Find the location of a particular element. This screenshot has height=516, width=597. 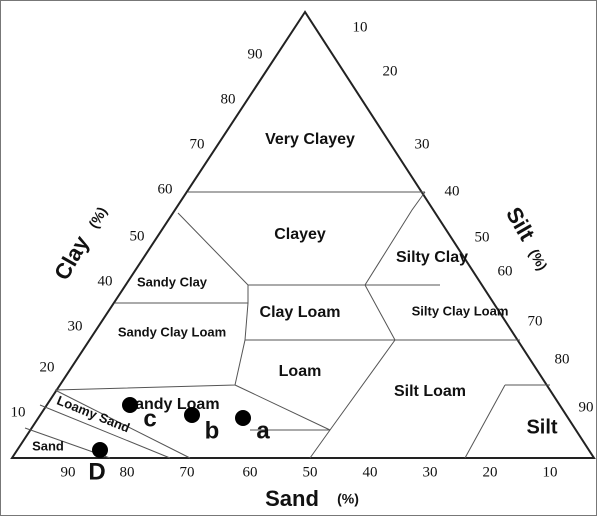

sand-ticks: 90 80 70 60 50 40 30 20 10 is located at coordinates (309, 472).